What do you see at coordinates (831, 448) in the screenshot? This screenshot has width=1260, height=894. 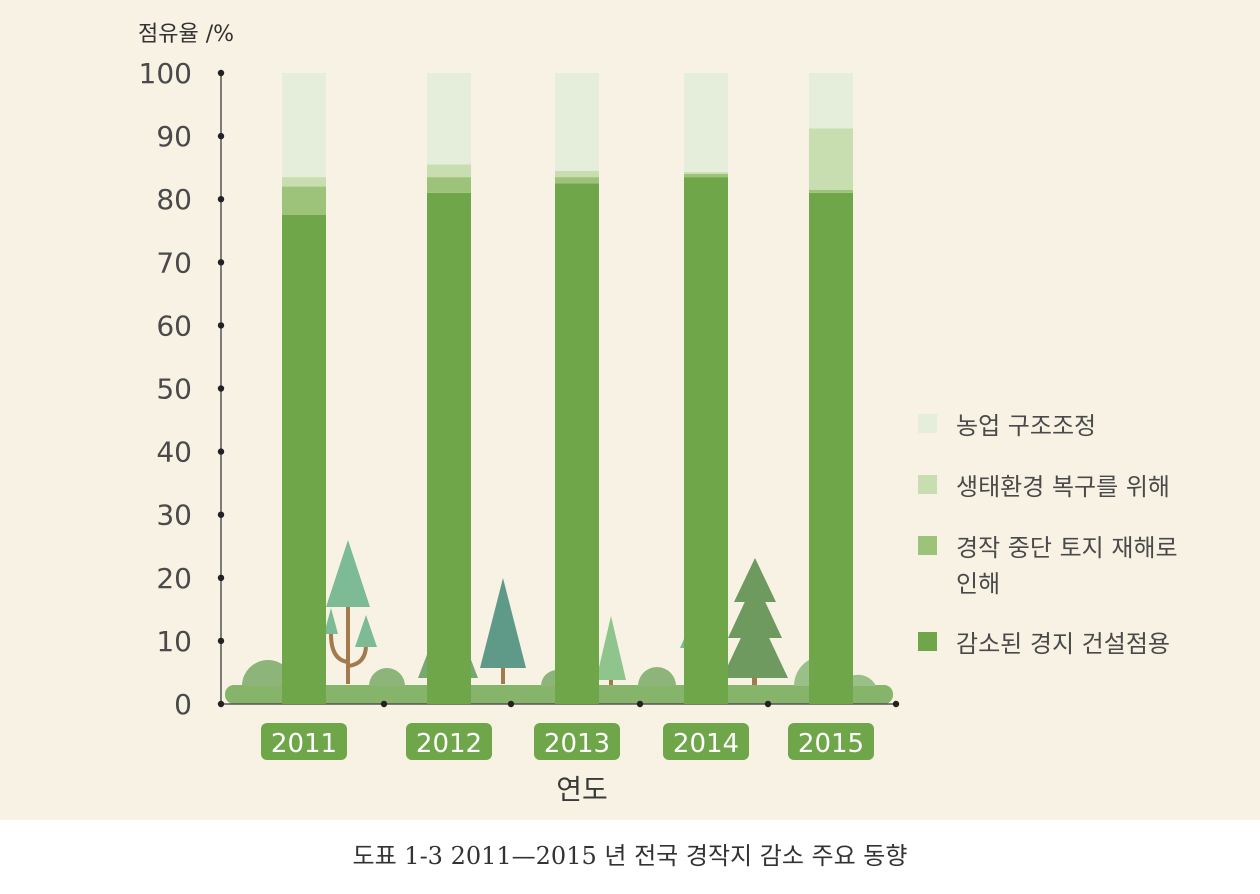 I see `bar-segment-2015-s0` at bounding box center [831, 448].